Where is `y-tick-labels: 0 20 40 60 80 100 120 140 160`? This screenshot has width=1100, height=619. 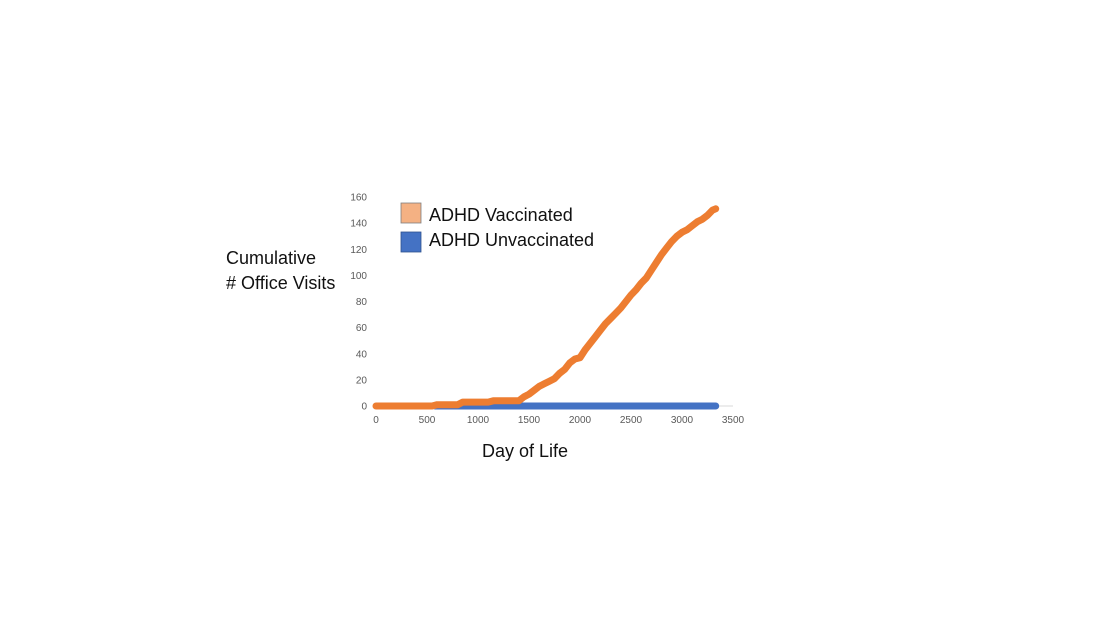
y-tick-labels: 0 20 40 60 80 100 120 140 160 is located at coordinates (358, 303).